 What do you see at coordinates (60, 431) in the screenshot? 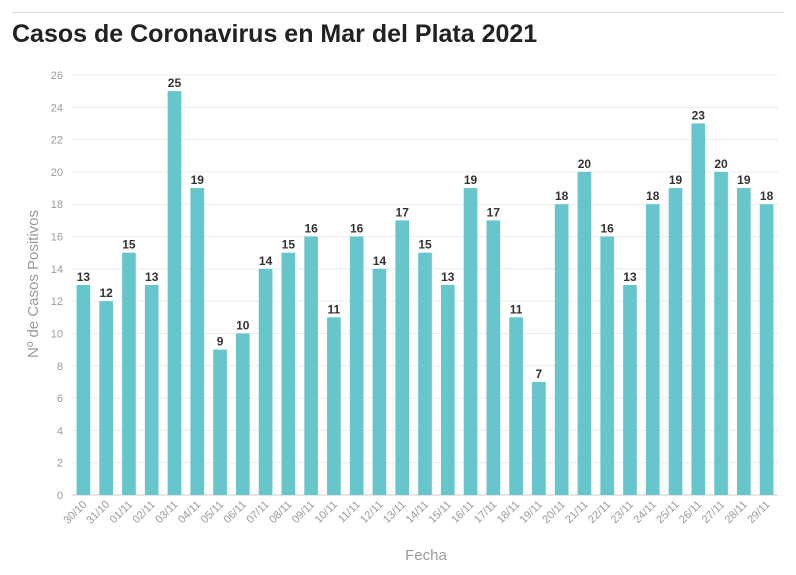
I see `y-tick-label: 4` at bounding box center [60, 431].